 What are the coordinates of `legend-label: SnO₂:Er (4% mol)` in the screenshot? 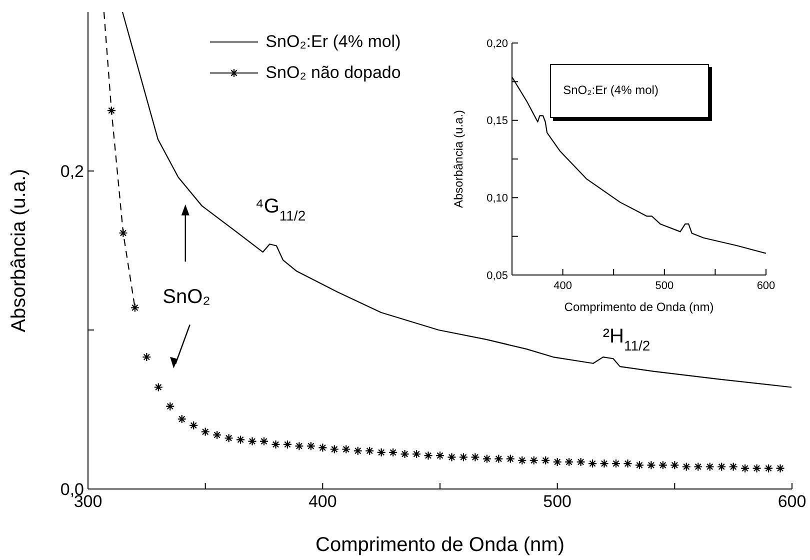 It's located at (333, 42).